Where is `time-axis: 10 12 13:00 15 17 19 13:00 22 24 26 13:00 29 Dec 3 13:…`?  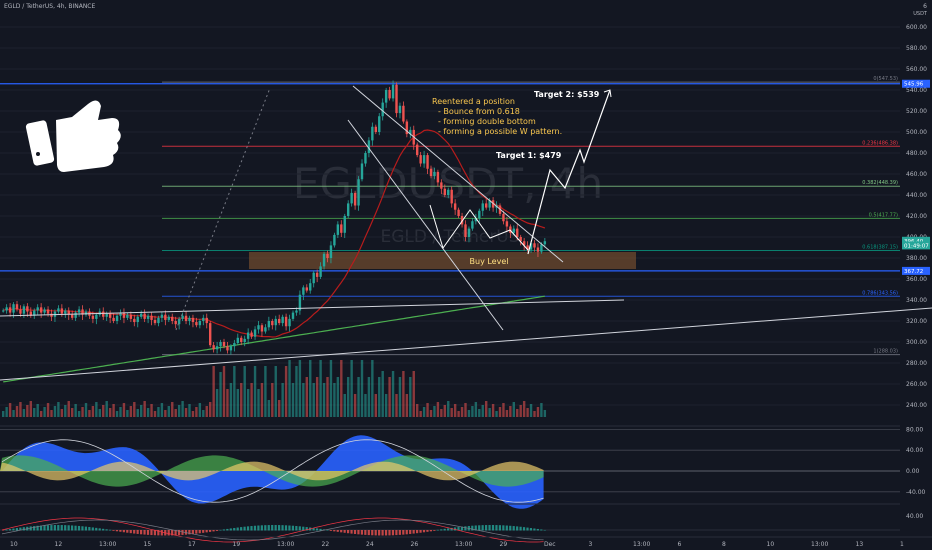
time-axis: 10 12 13:00 15 17 19 13:00 22 24 26 13:00 29 Dec 3 13:… is located at coordinates (466, 542).